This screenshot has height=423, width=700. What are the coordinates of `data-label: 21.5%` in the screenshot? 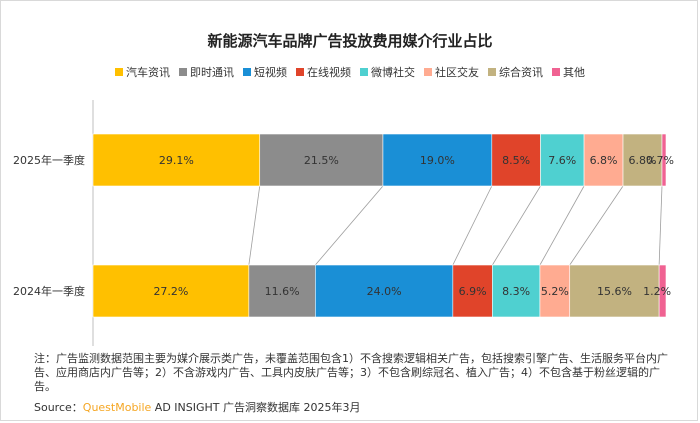 It's located at (321, 160).